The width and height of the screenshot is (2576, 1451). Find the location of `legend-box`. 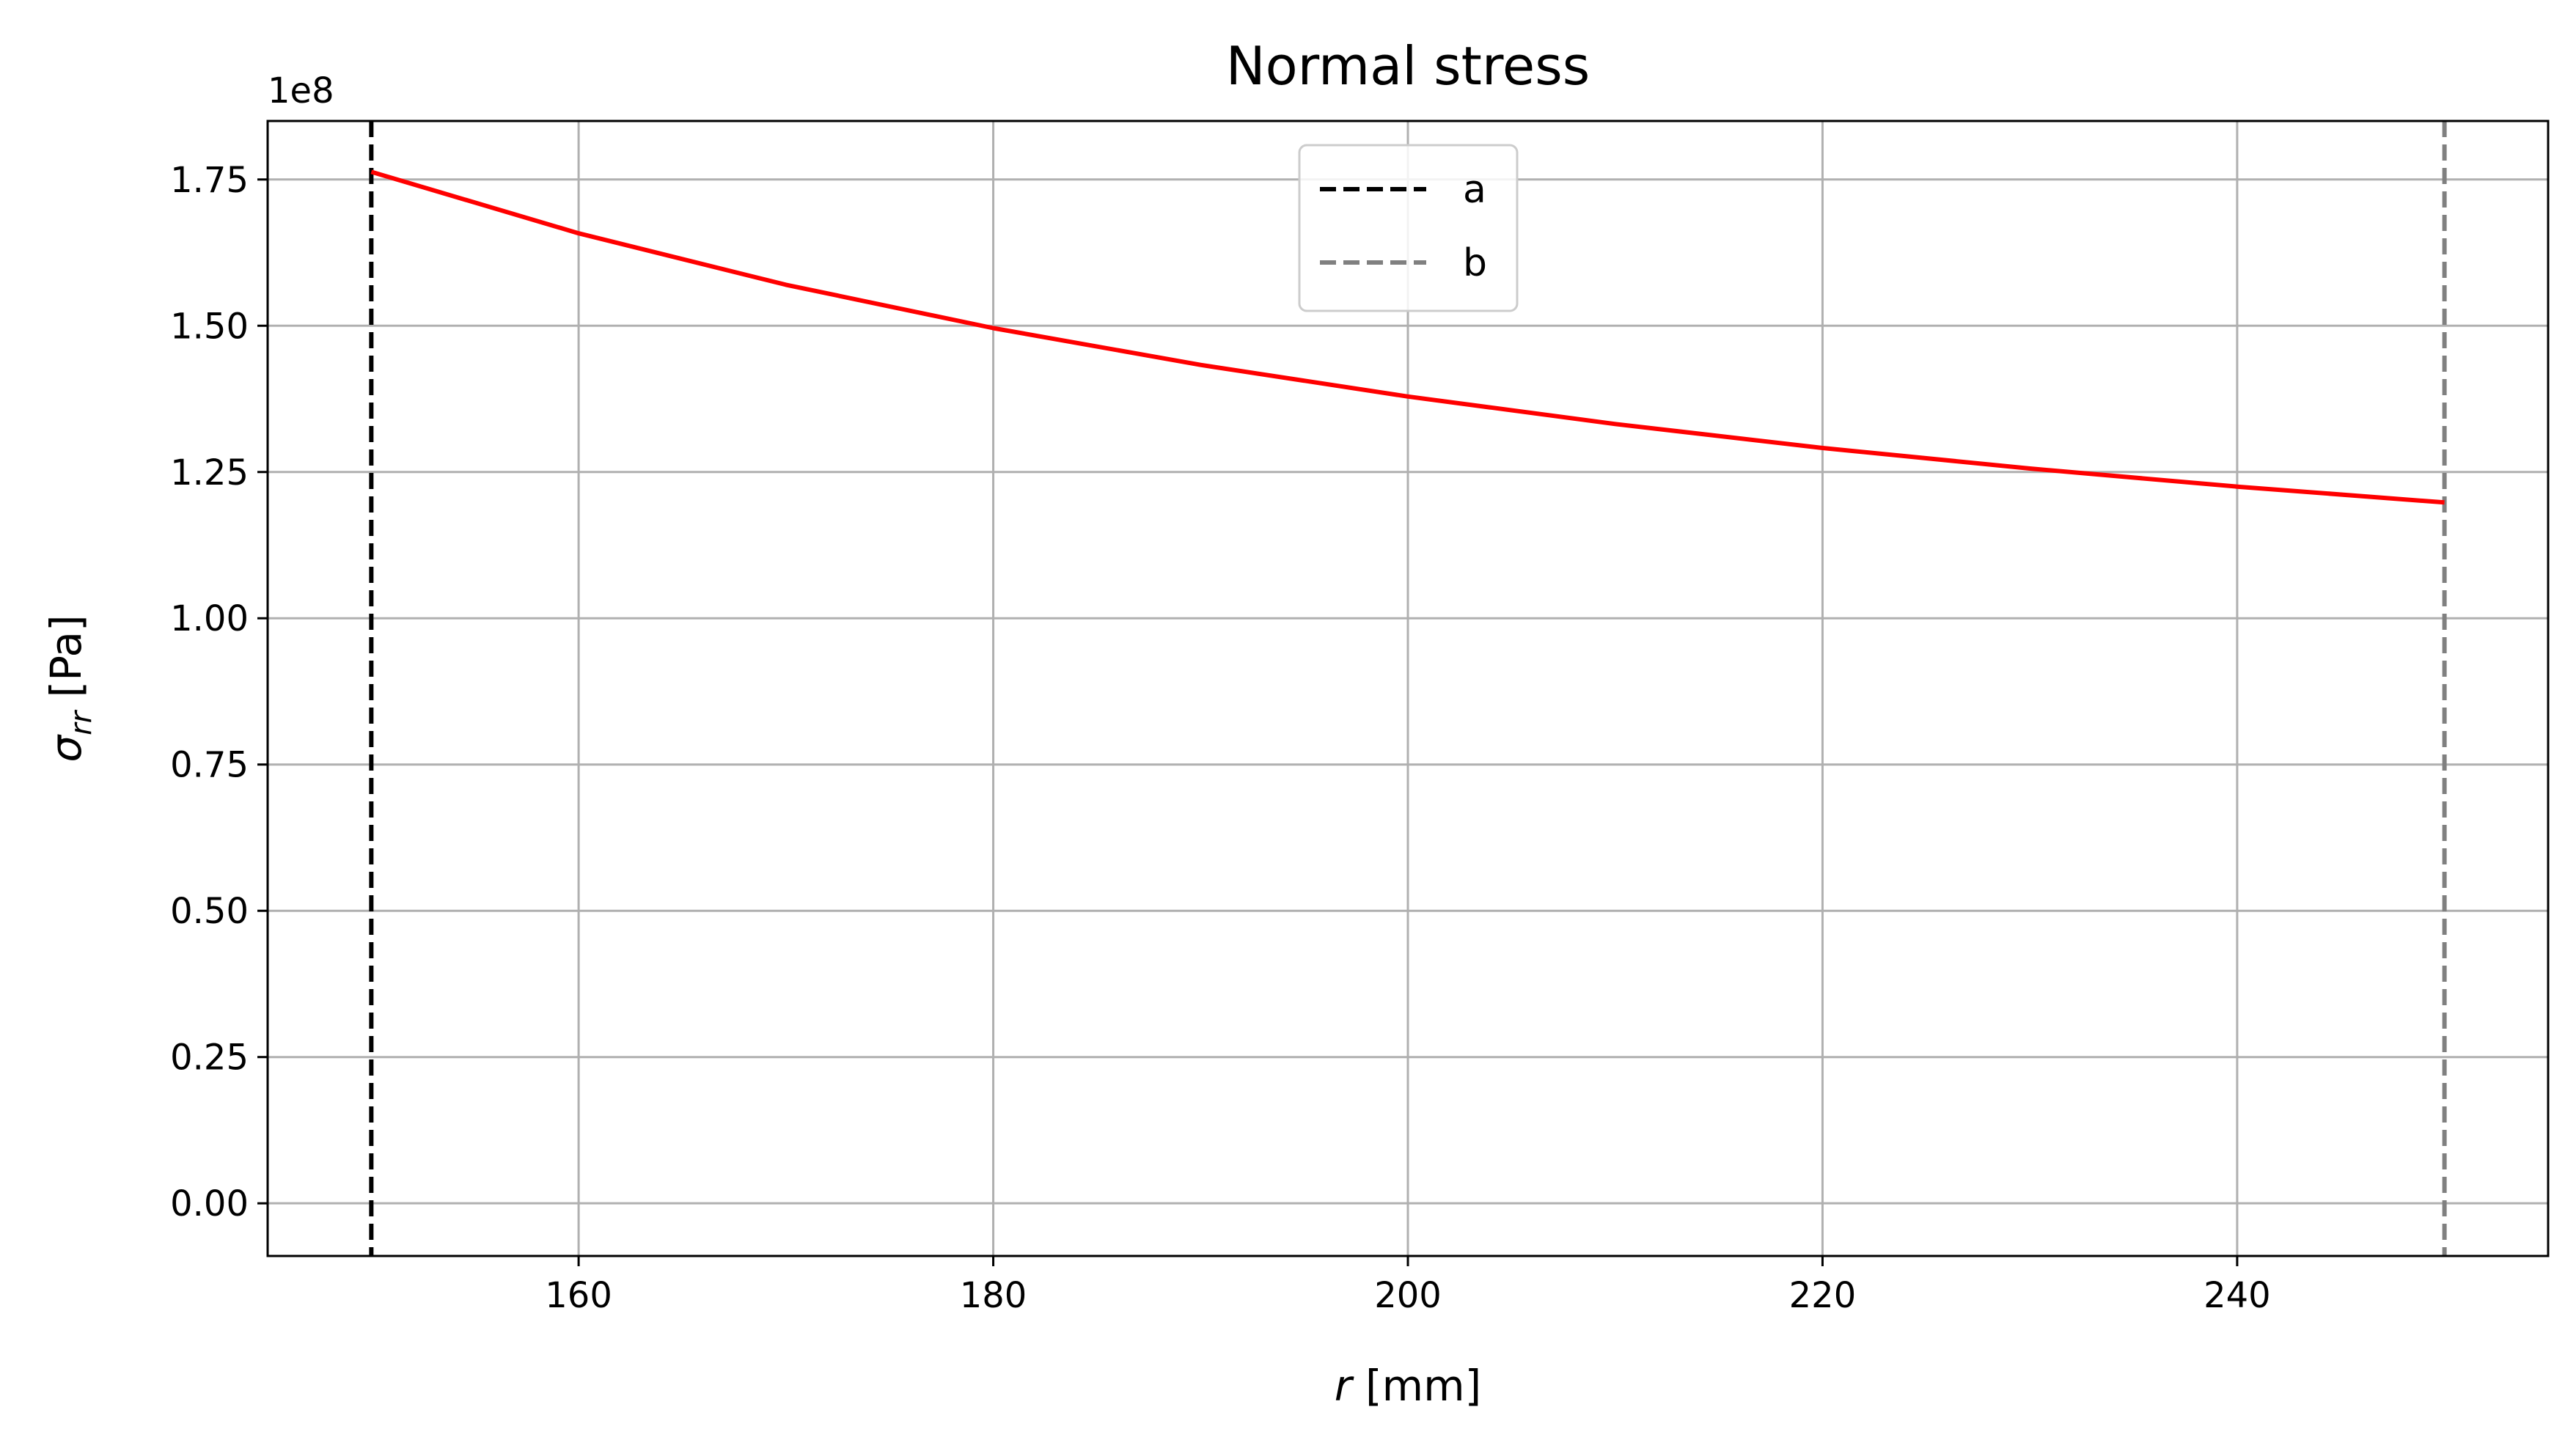

legend-box is located at coordinates (1409, 228).